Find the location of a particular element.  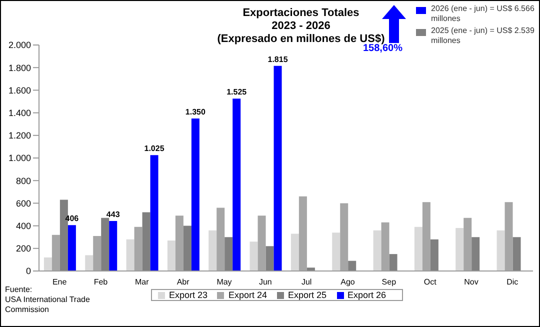

y-tick-label: 400 is located at coordinates (23, 225).